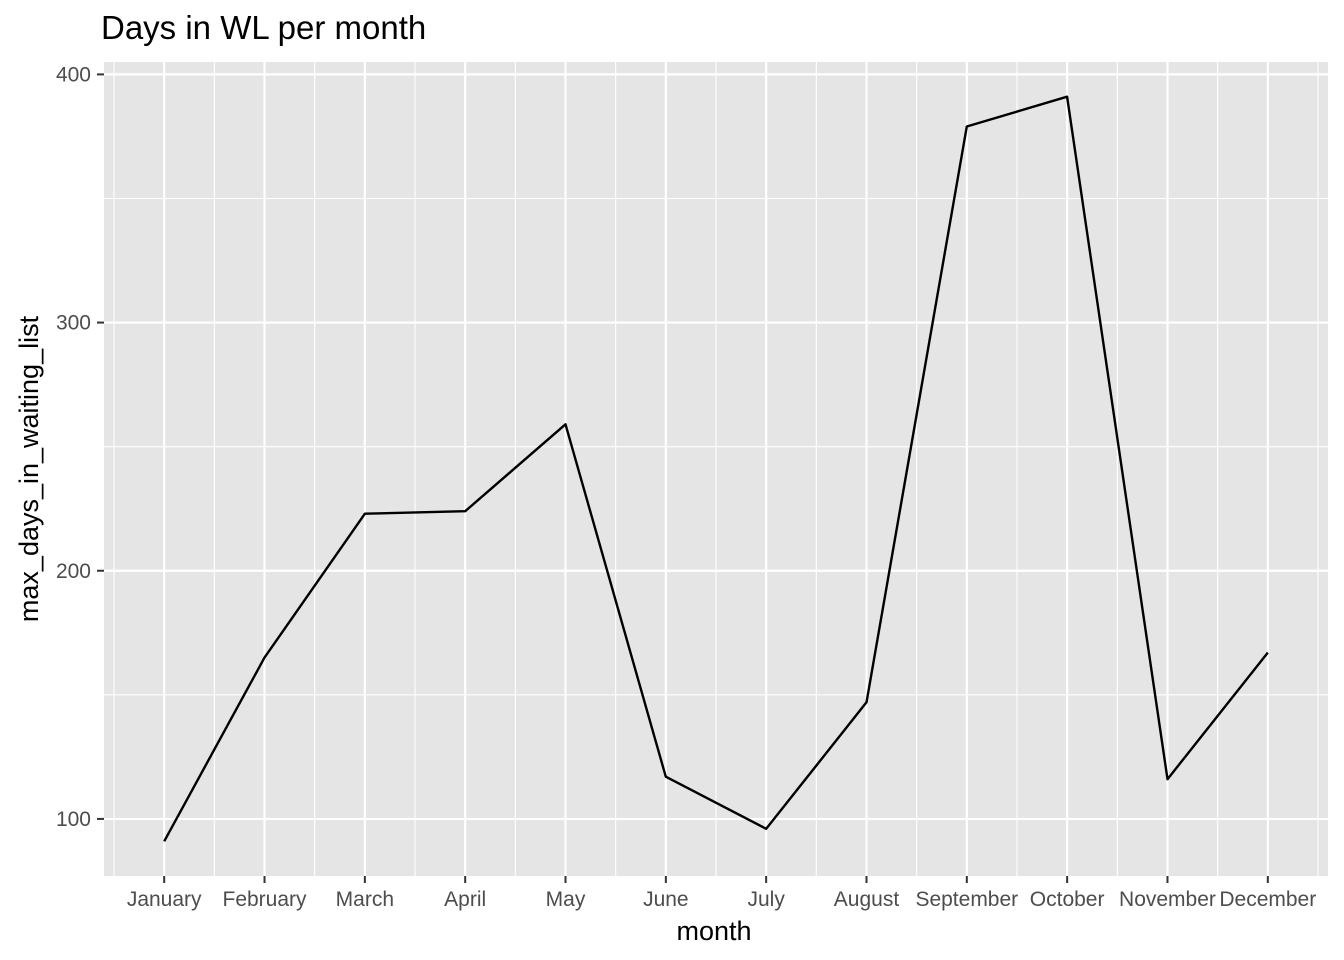  What do you see at coordinates (80, 447) in the screenshot?
I see `y-axis: 100 200 300 400` at bounding box center [80, 447].